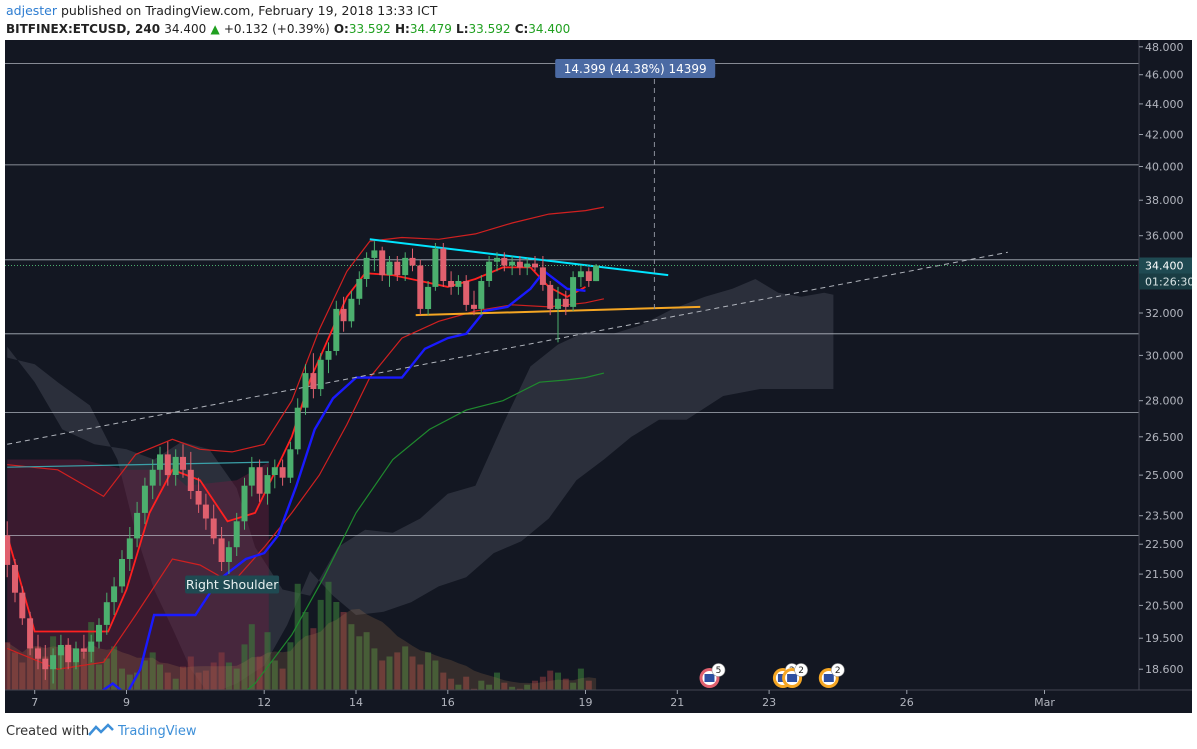 The image size is (1197, 749). What do you see at coordinates (598, 701) in the screenshot?
I see `time-axis` at bounding box center [598, 701].